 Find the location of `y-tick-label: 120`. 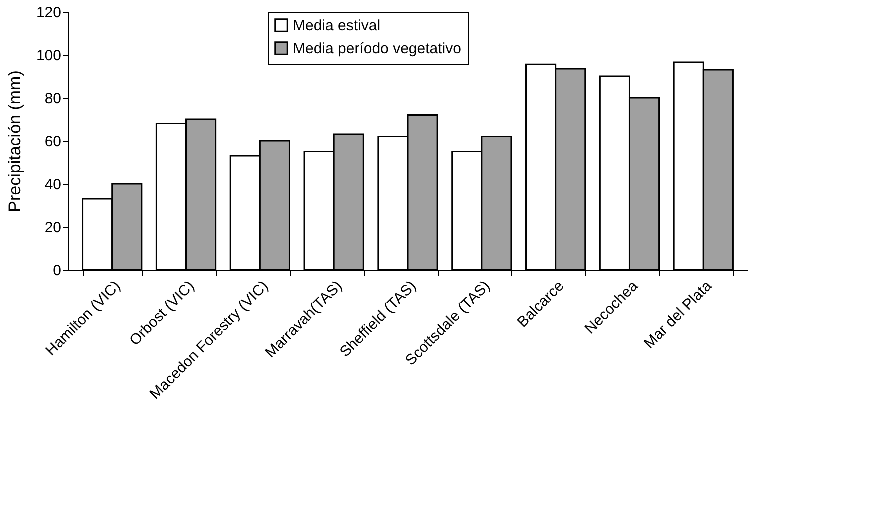

y-tick-label: 120 is located at coordinates (49, 13).